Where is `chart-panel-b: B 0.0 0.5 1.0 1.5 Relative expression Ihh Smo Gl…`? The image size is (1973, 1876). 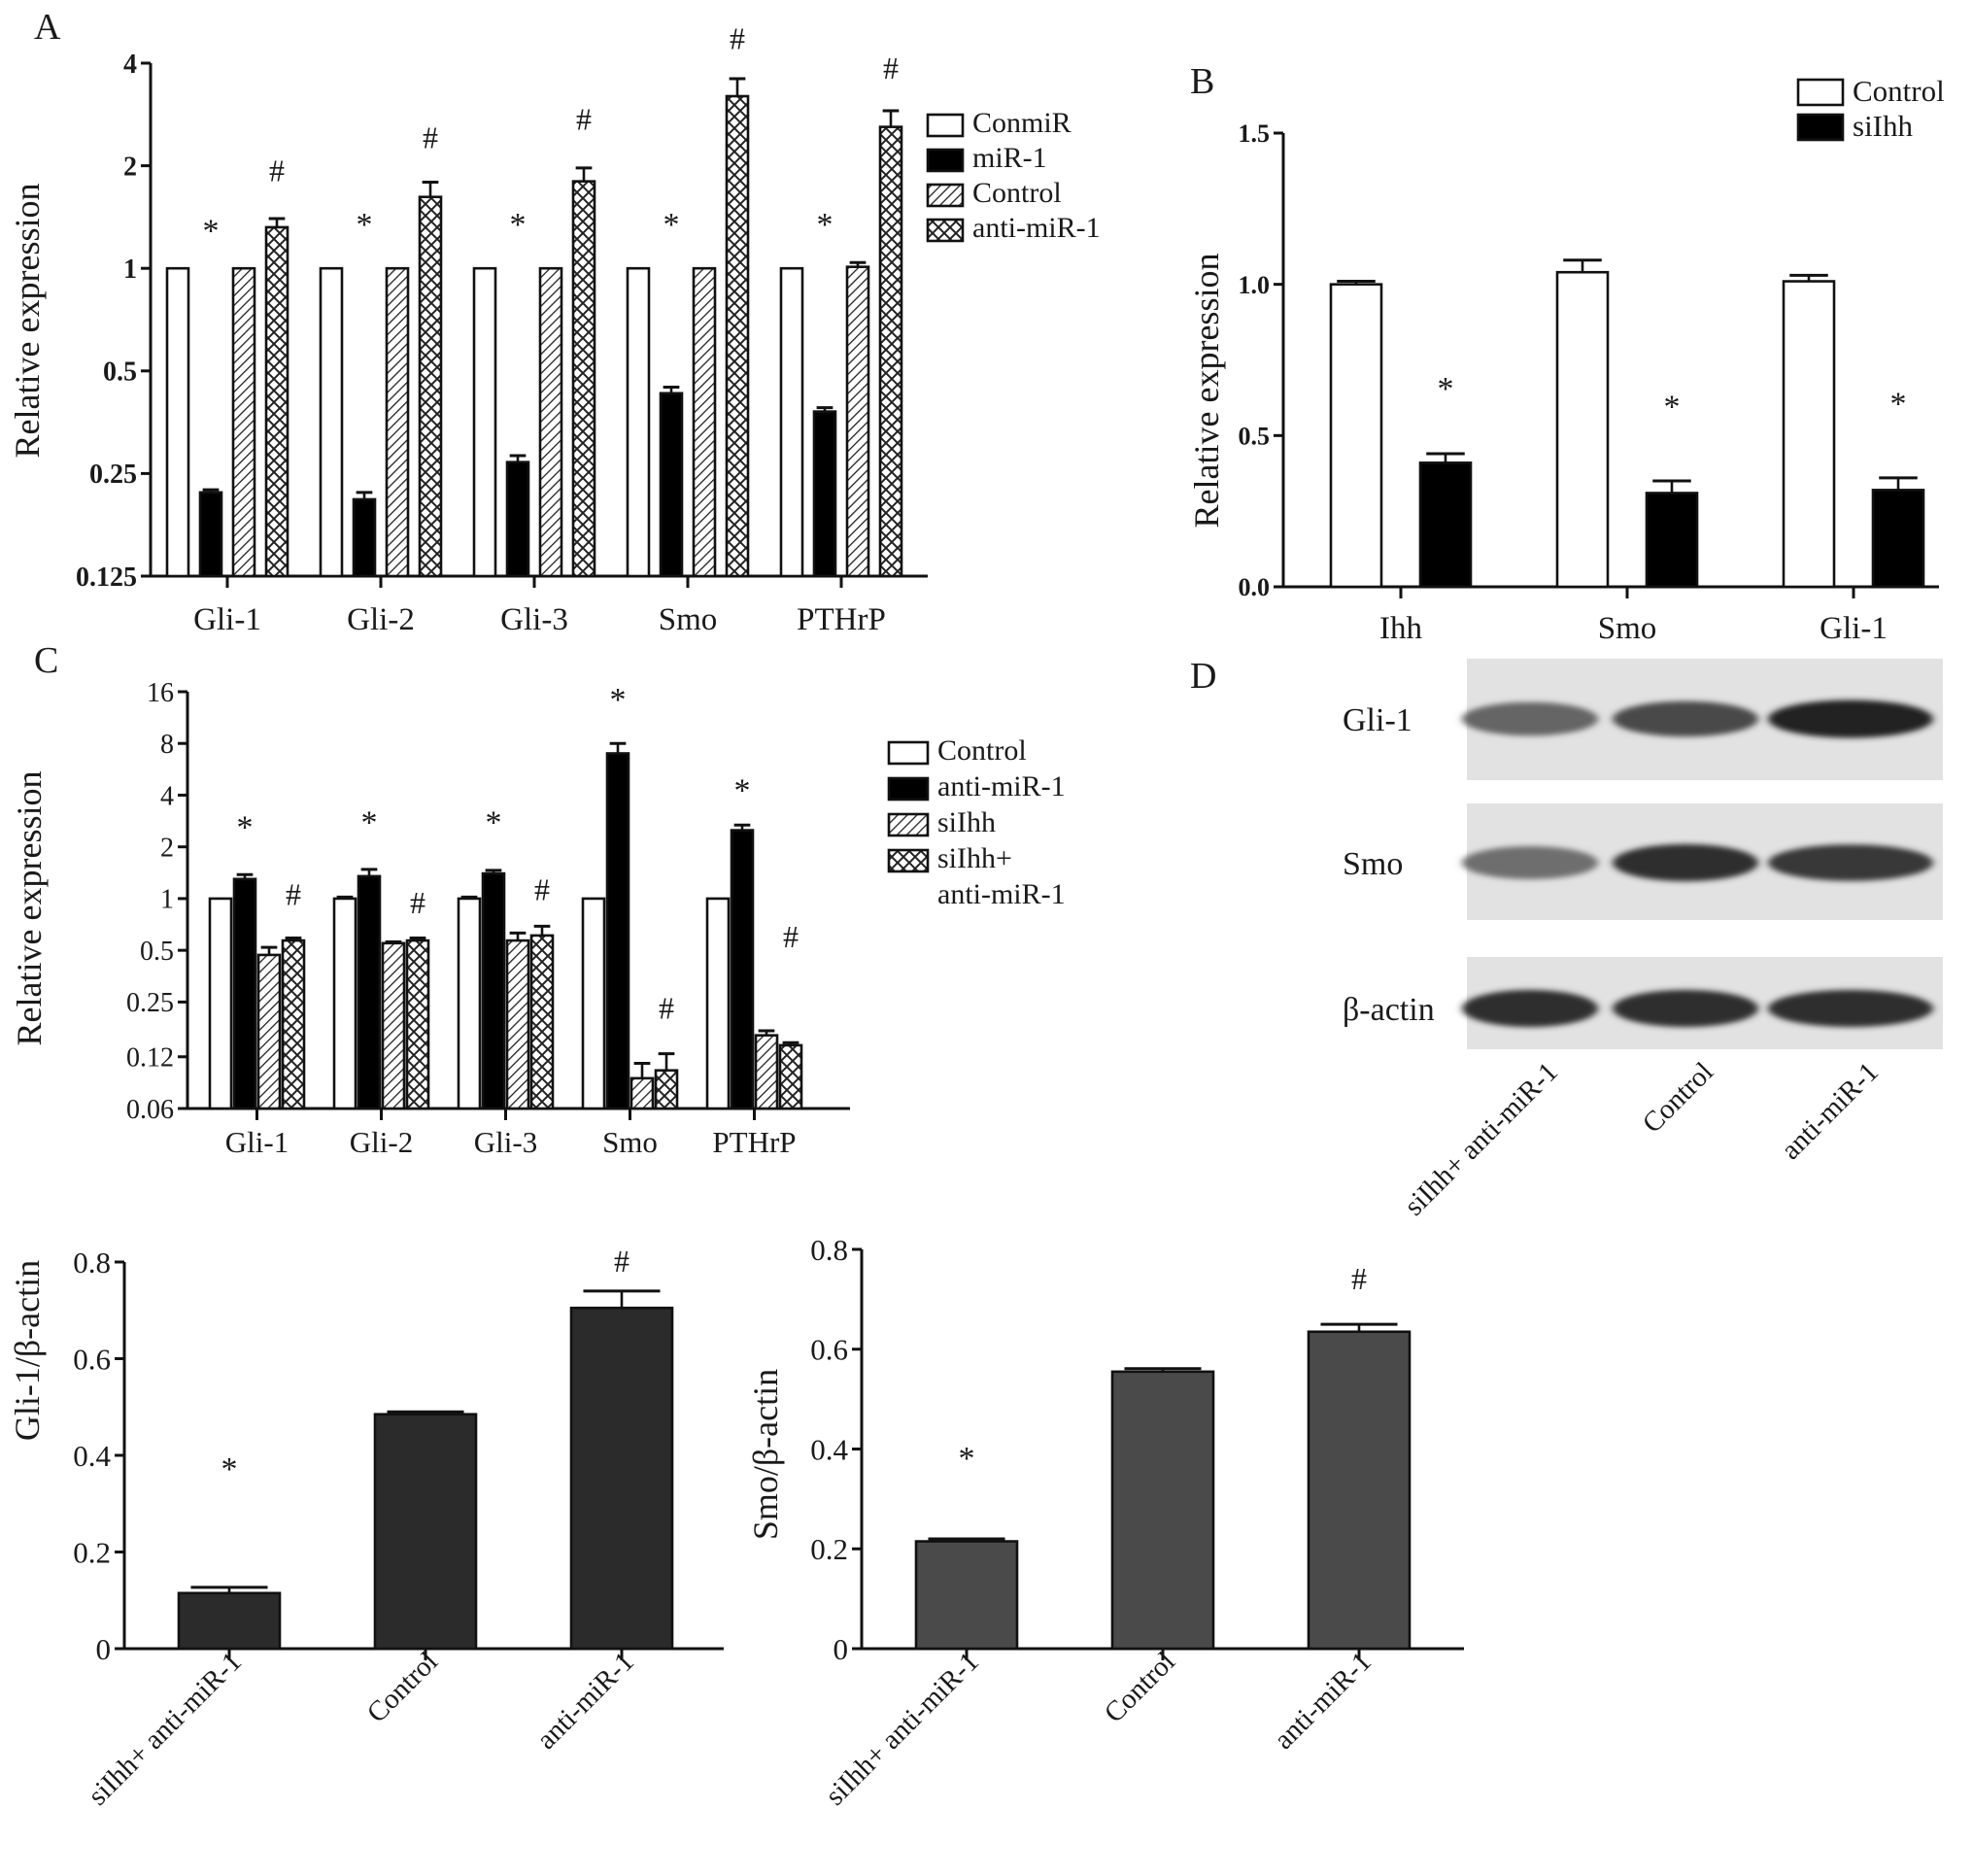
chart-panel-b: B 0.0 0.5 1.0 1.5 Relative expression Ihh Smo Gl… is located at coordinates (1566, 353).